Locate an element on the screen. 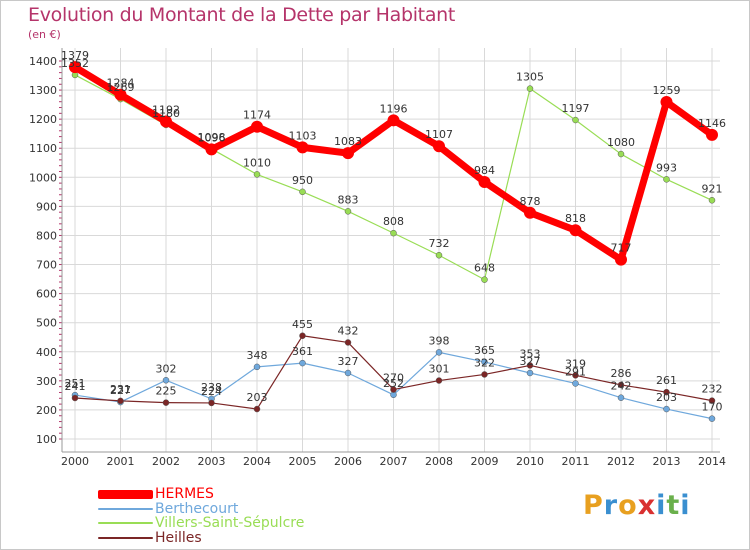  data-label: 203 is located at coordinates (257, 397).